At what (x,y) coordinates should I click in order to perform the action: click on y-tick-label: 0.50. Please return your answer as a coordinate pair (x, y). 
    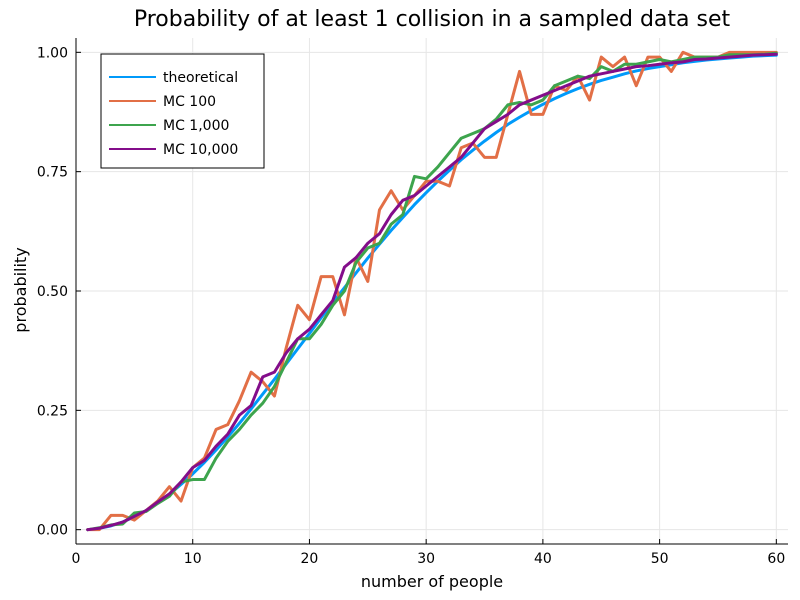
    Looking at the image, I should click on (52, 292).